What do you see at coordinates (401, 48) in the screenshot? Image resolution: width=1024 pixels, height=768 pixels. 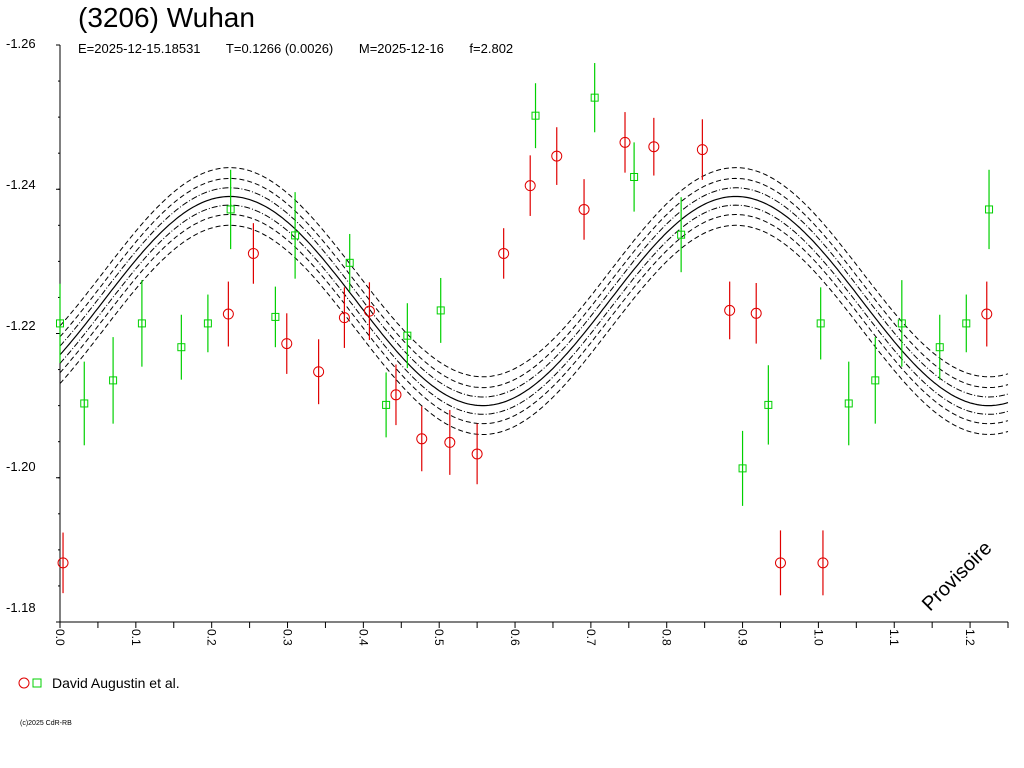 I see `date-label: M=2025-12-16` at bounding box center [401, 48].